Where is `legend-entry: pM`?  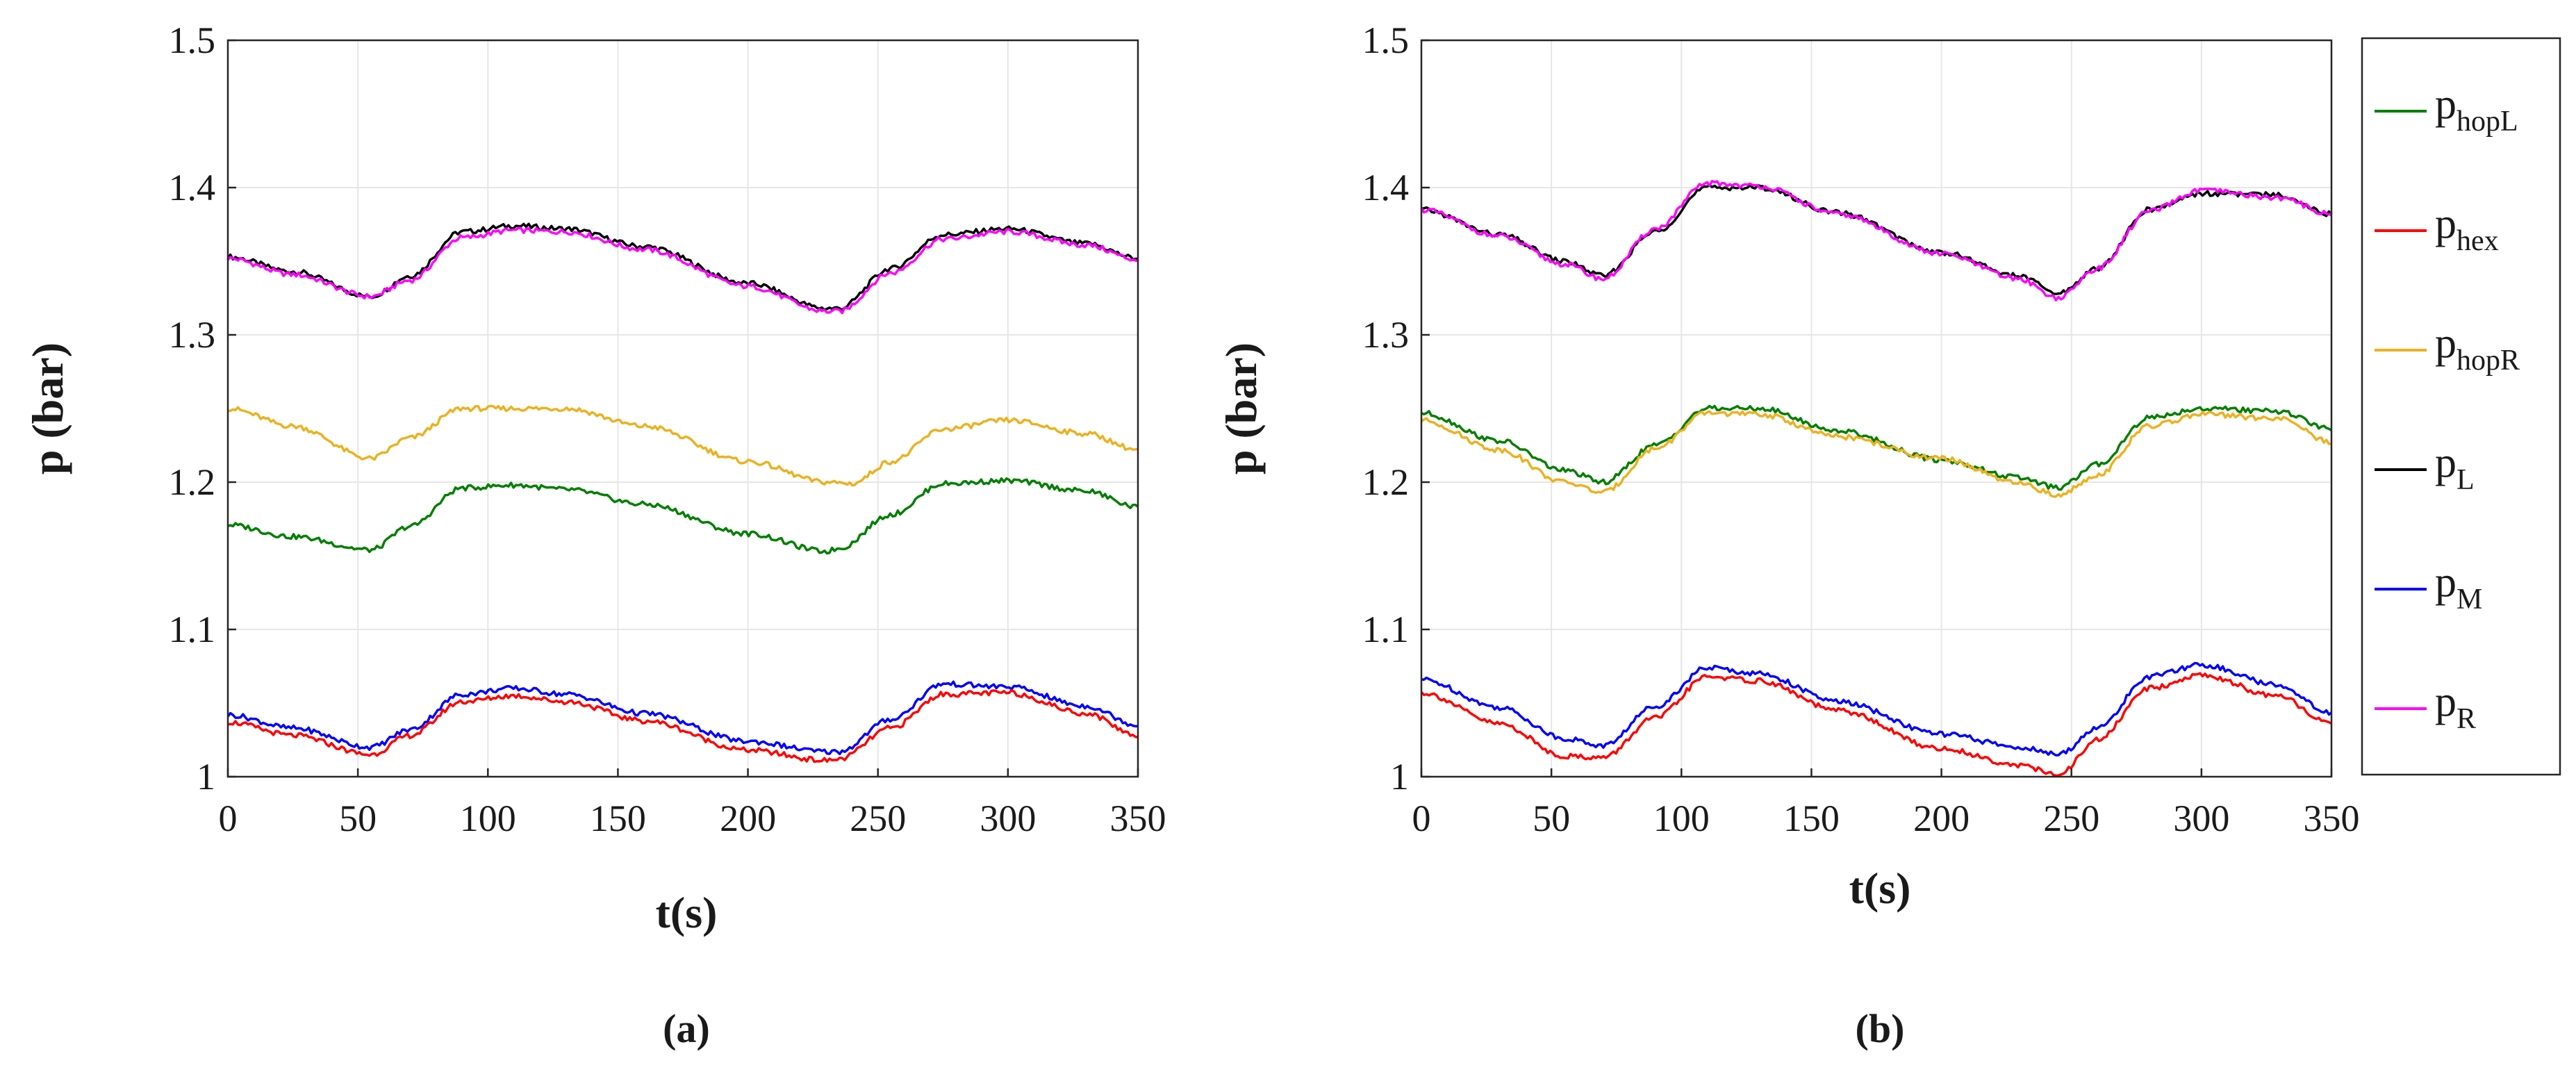 legend-entry: pM is located at coordinates (2459, 587).